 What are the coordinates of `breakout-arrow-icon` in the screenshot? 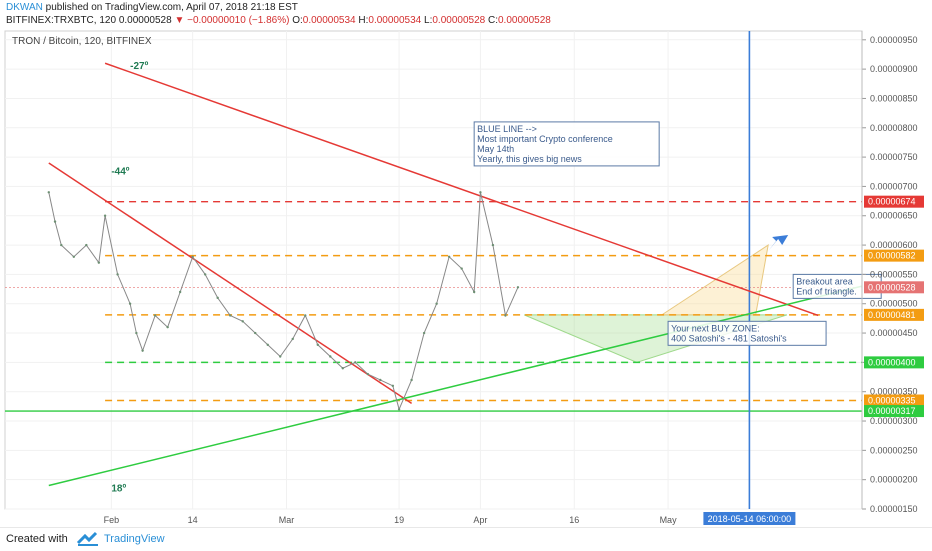 It's located at (778, 242).